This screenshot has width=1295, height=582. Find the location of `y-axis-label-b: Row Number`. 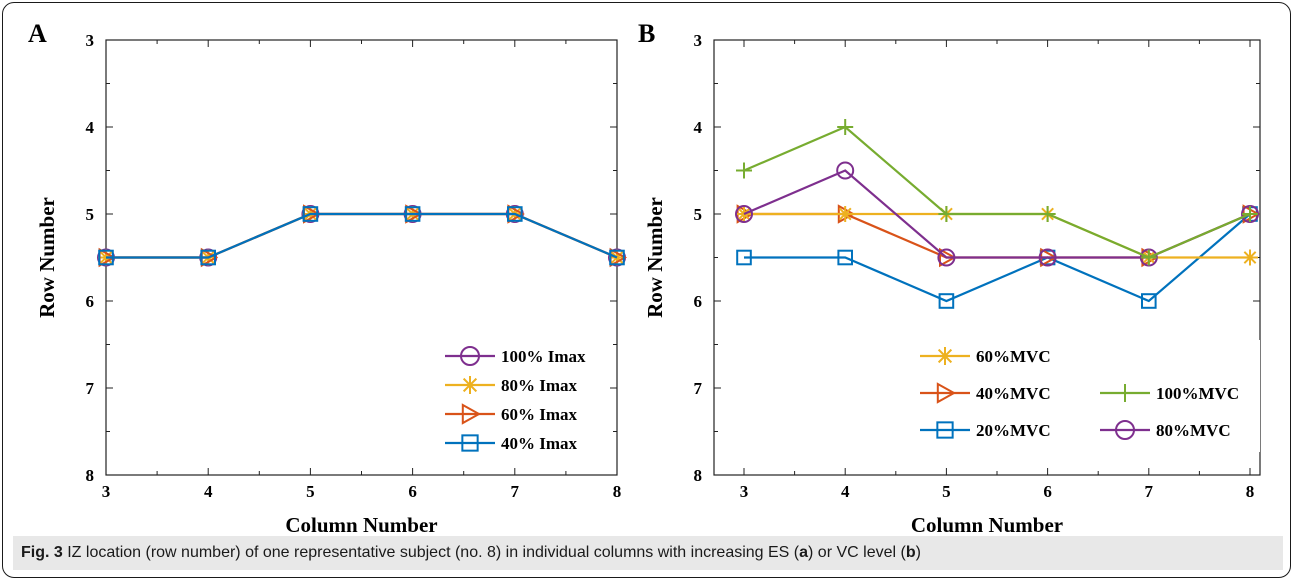

y-axis-label-b: Row Number is located at coordinates (655, 257).